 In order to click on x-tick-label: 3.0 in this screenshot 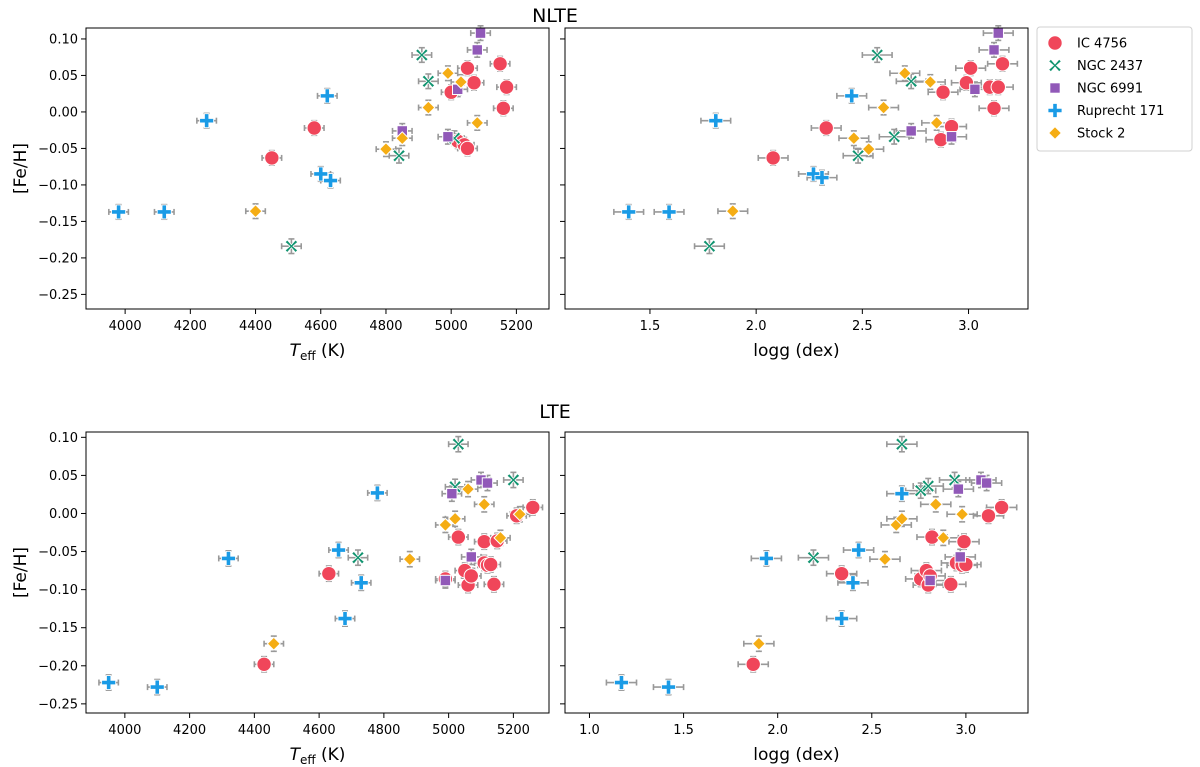, I will do `click(966, 730)`.